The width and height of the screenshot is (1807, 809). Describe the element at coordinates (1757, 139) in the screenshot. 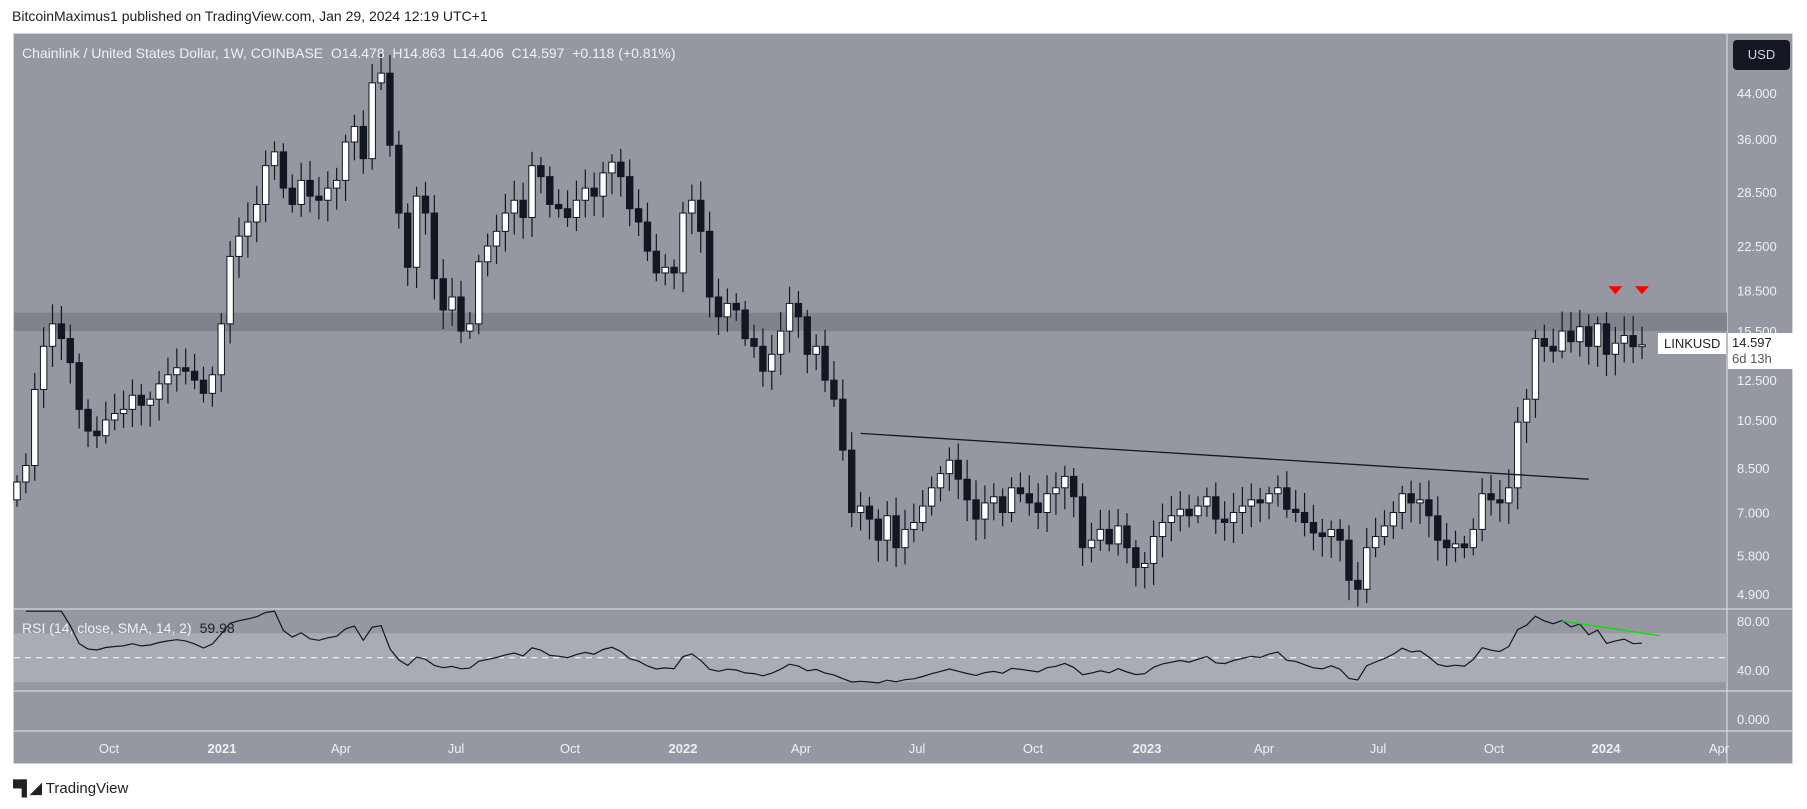

I see `price-tick: 36.000` at that location.